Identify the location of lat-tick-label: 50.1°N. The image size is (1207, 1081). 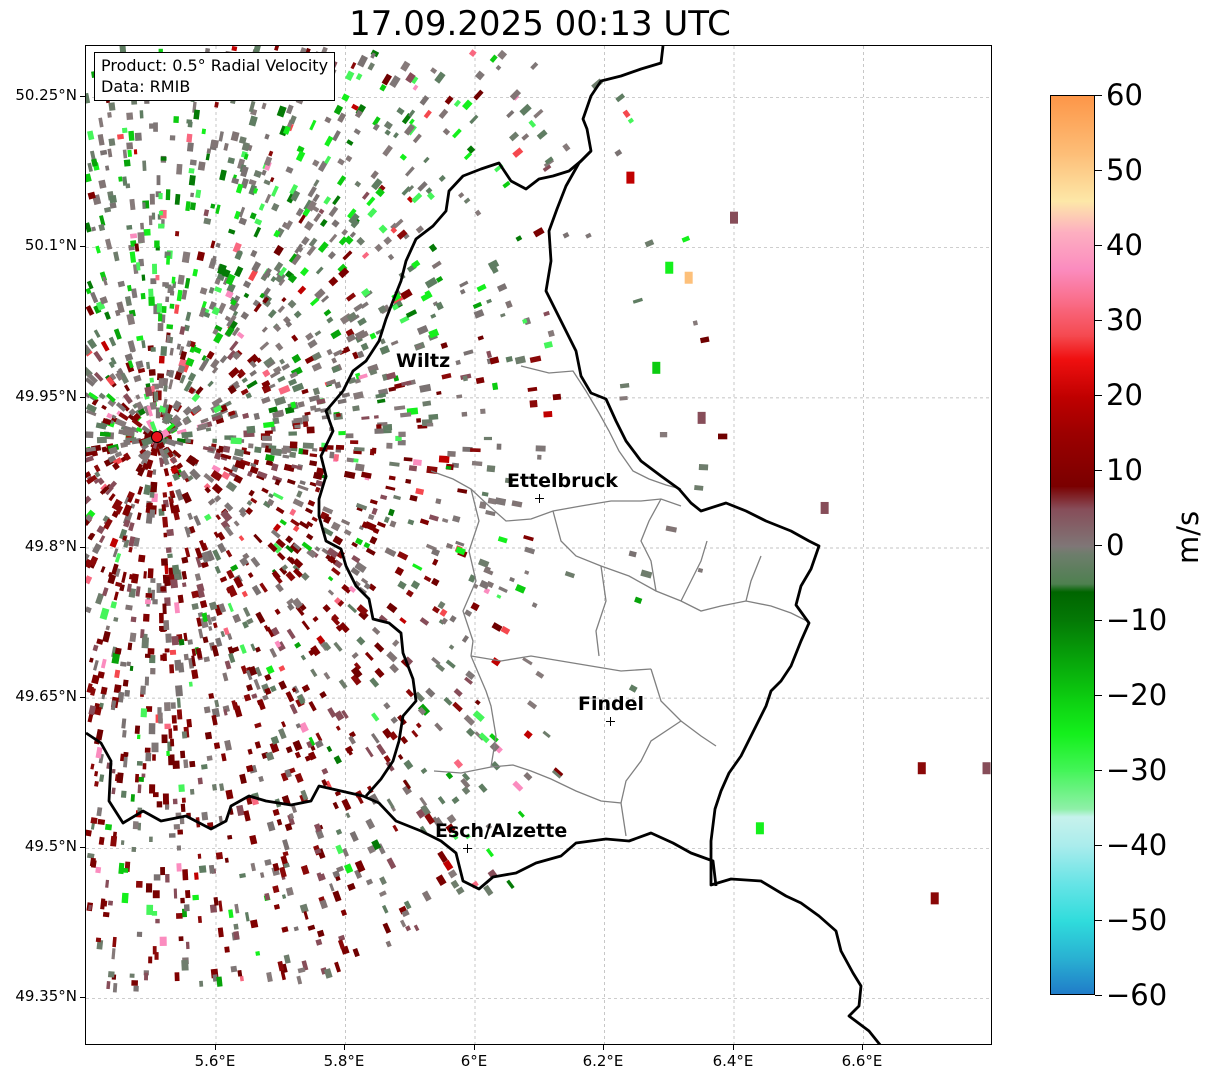
(50, 245).